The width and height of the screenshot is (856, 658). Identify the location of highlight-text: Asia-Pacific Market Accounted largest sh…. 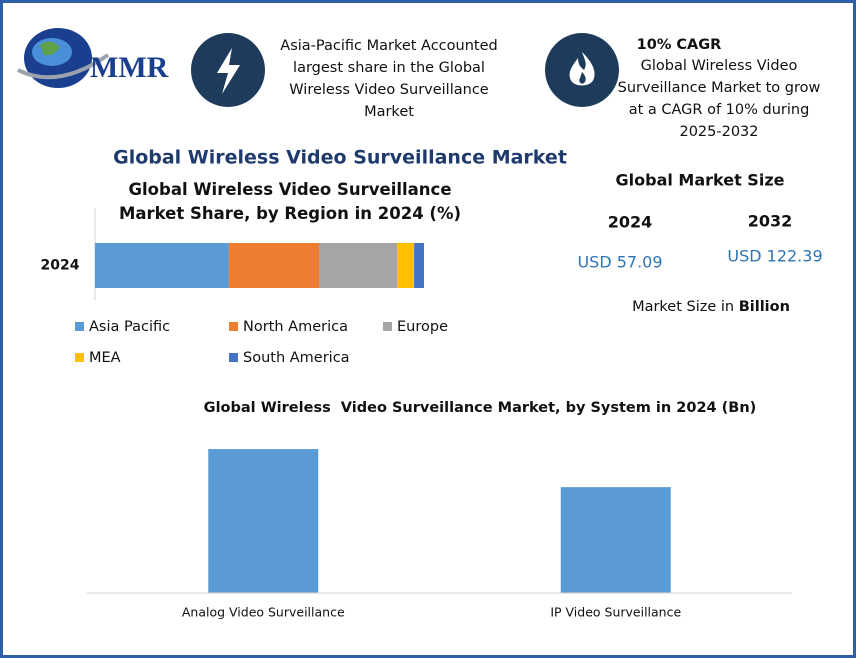
(389, 79).